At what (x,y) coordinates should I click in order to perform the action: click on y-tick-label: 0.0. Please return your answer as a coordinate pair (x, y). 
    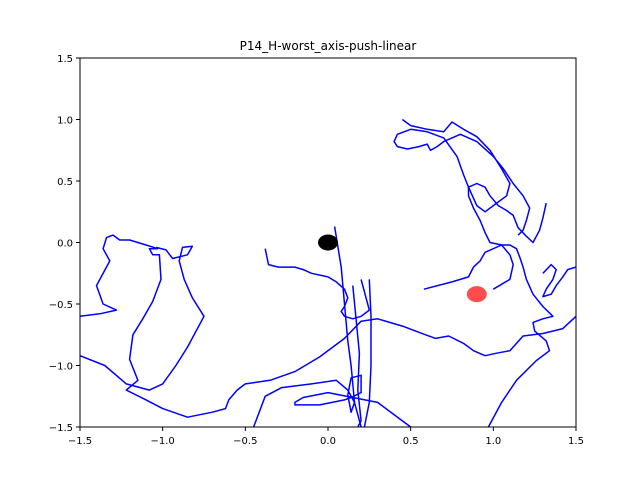
    Looking at the image, I should click on (65, 244).